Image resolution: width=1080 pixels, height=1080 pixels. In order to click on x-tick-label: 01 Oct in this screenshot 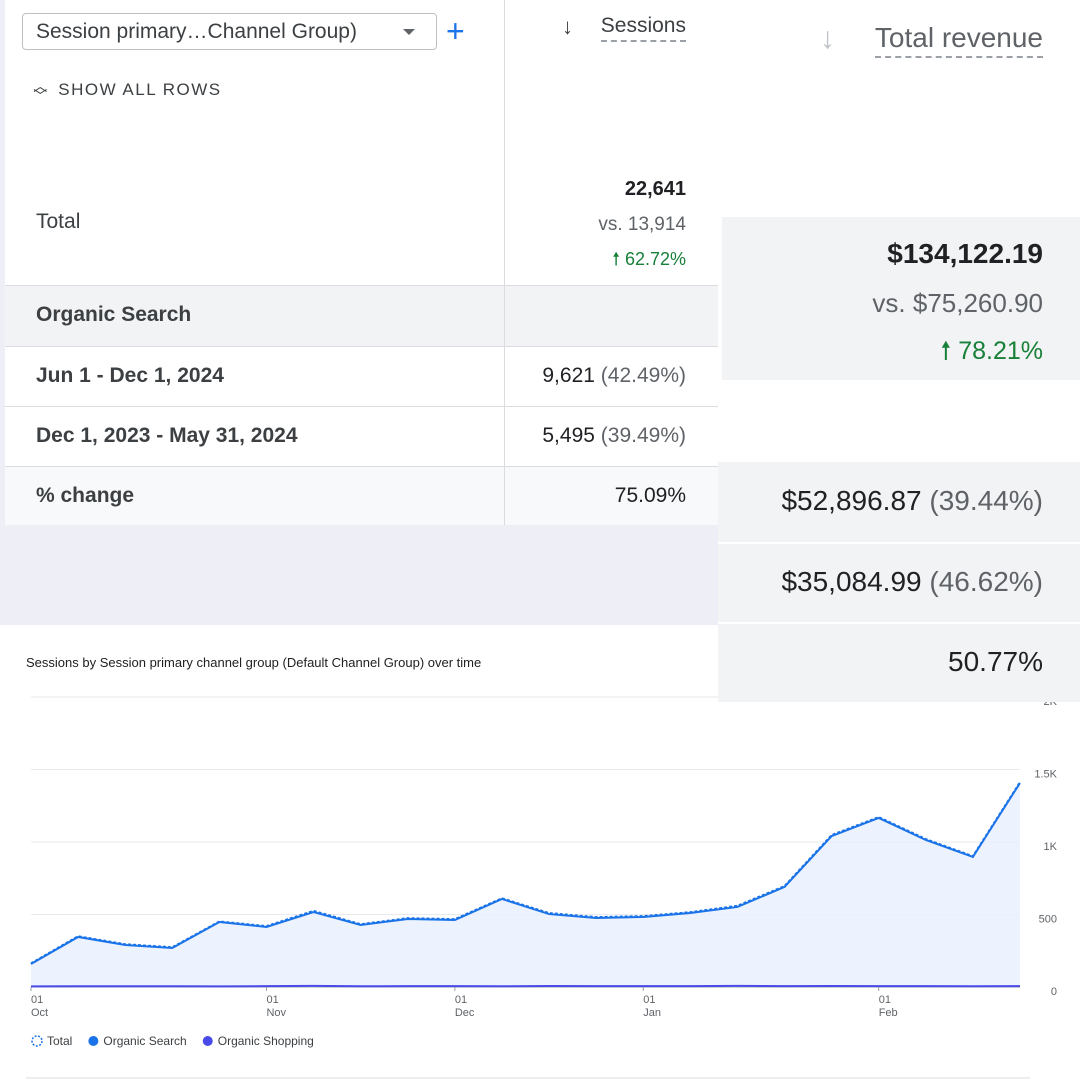, I will do `click(39, 1006)`.